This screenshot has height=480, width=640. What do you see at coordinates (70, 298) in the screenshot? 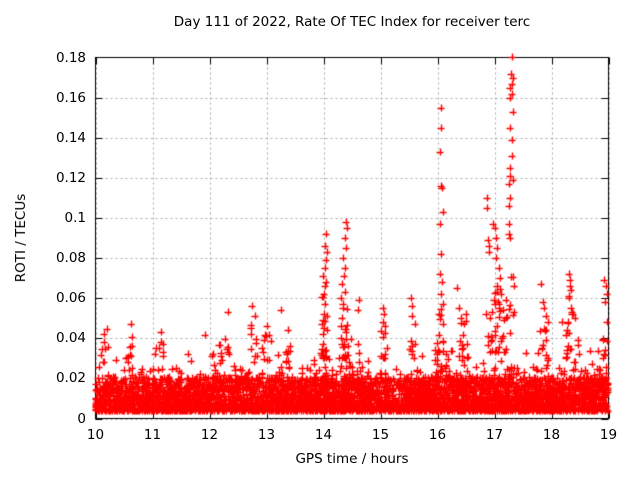
I see `y-tick-label: 0.06` at bounding box center [70, 298].